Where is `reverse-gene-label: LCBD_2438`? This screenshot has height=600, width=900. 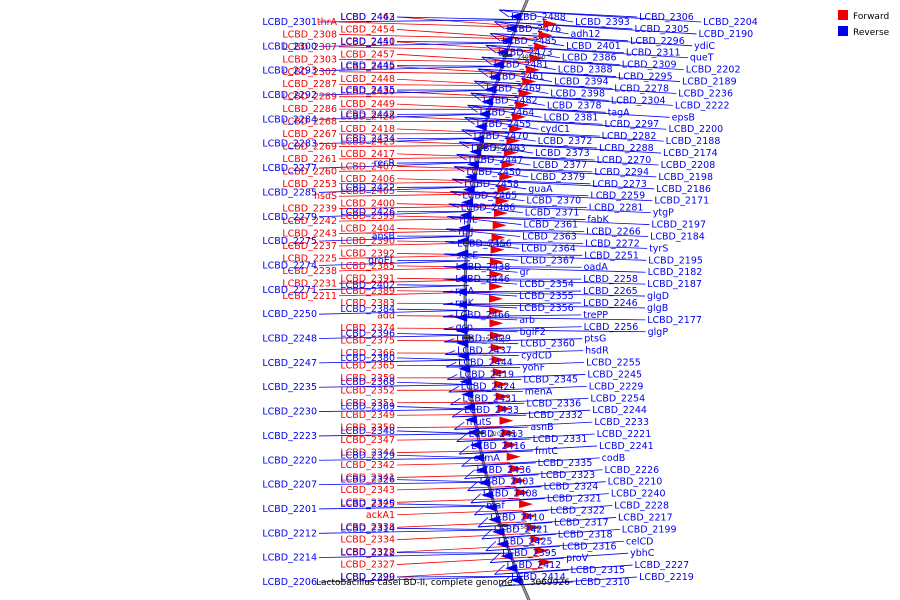 reverse-gene-label: LCBD_2438 is located at coordinates (483, 267).